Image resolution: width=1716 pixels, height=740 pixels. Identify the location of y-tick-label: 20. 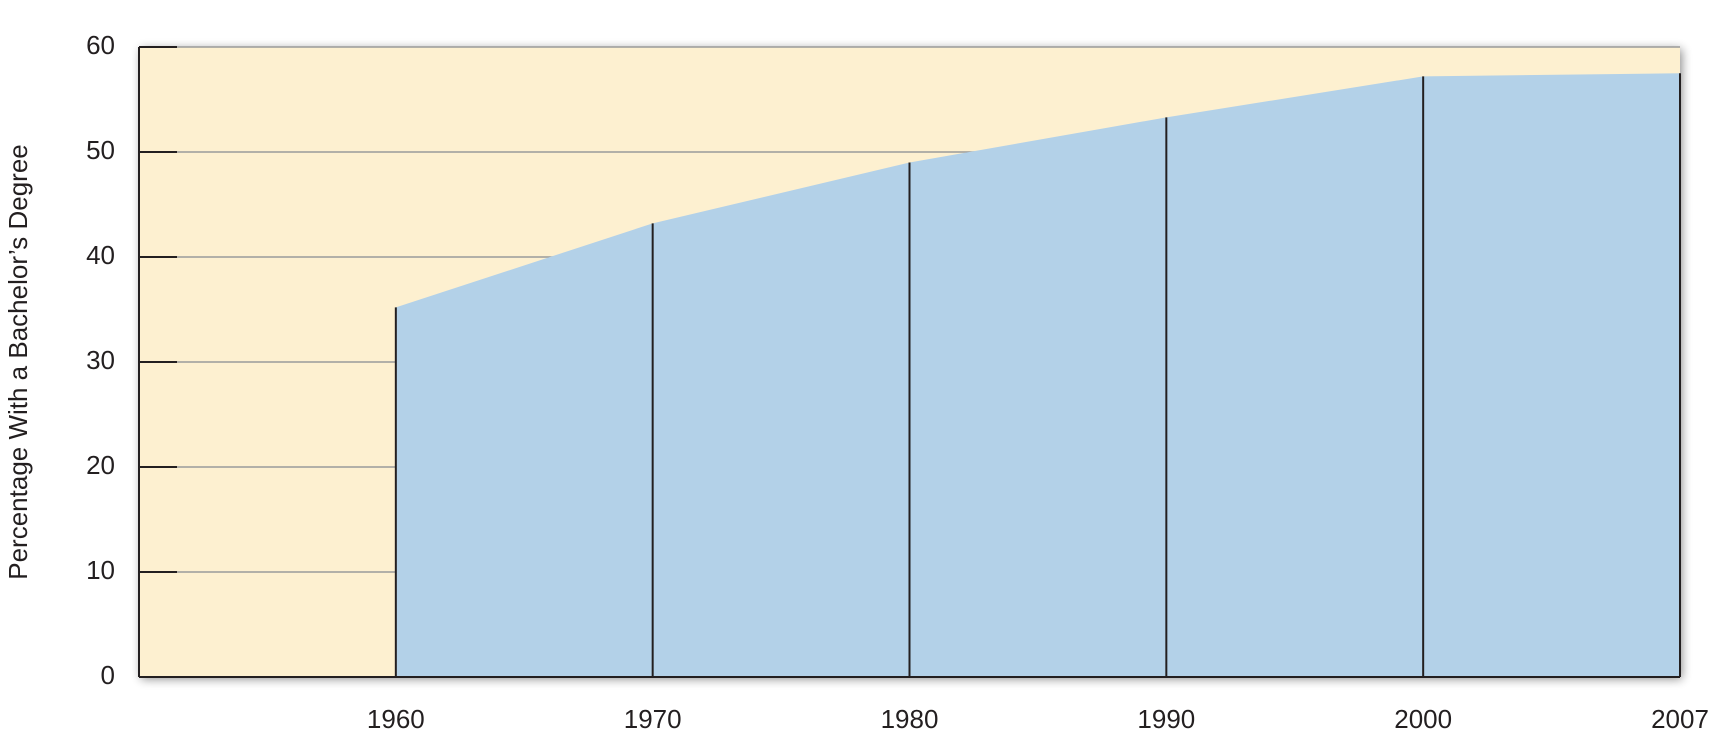
(100, 465).